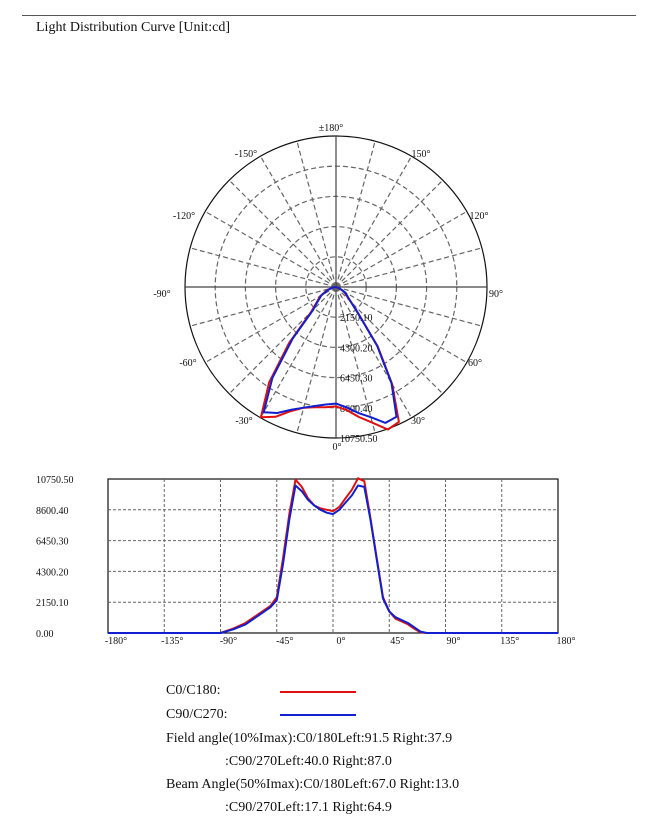 This screenshot has width=660, height=834. I want to click on legend-swatch-c90, so click(318, 715).